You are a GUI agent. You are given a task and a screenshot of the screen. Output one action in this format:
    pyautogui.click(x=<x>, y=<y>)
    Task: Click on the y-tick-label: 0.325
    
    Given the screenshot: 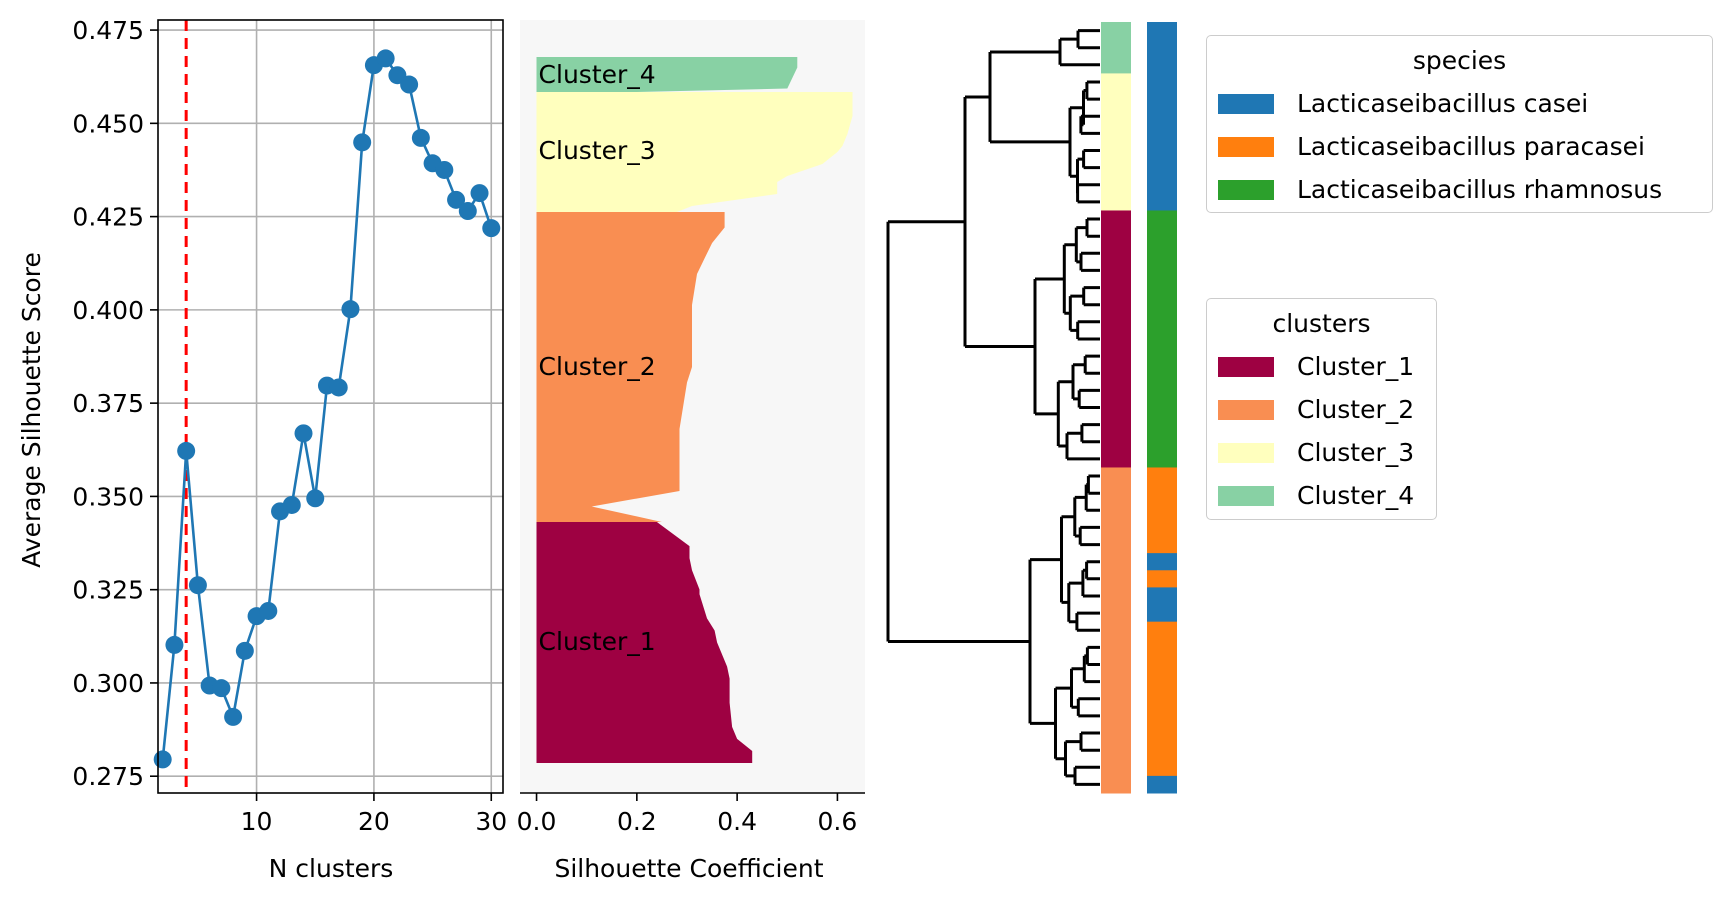 What is the action you would take?
    pyautogui.click(x=108, y=590)
    